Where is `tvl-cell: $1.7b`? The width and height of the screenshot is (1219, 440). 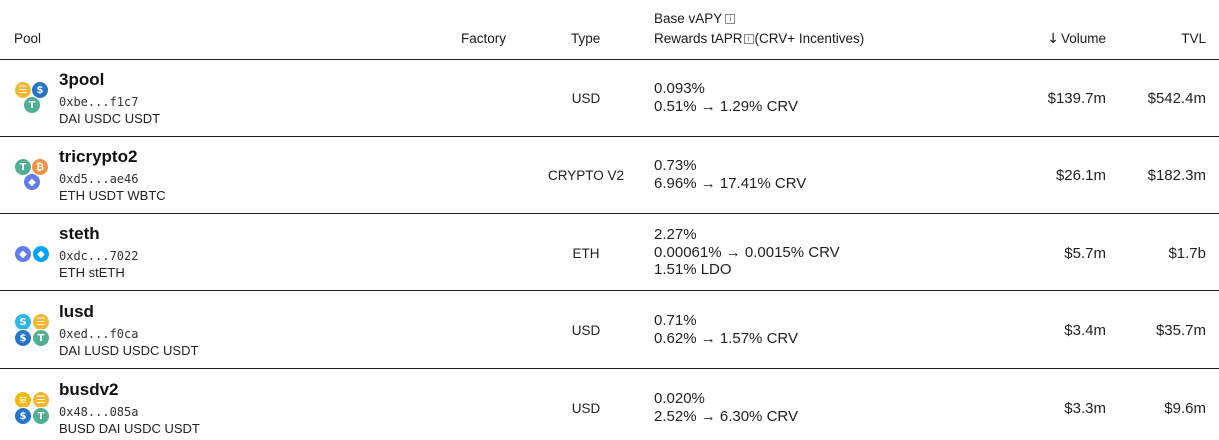 tvl-cell: $1.7b is located at coordinates (1187, 253).